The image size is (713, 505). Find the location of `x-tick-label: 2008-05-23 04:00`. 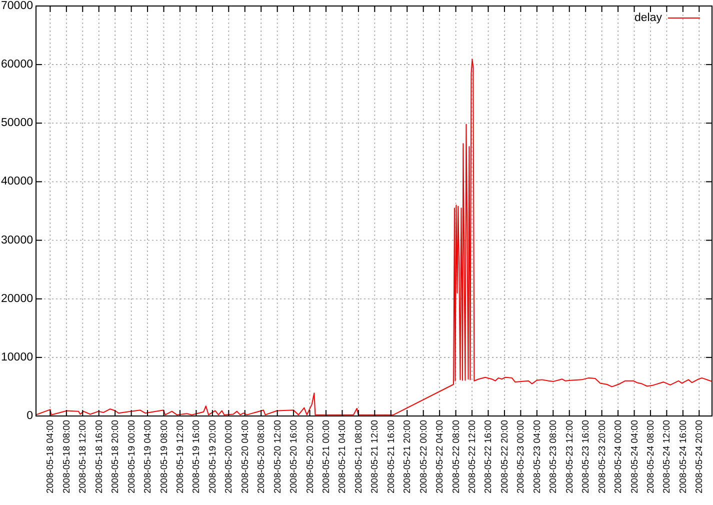

x-tick-label: 2008-05-23 04:00 is located at coordinates (537, 457).